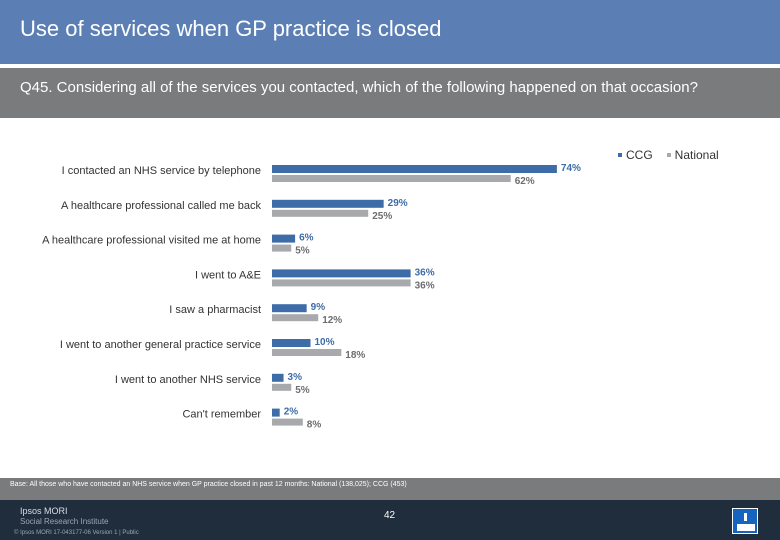 Image resolution: width=780 pixels, height=540 pixels. I want to click on legend-item-national: National, so click(692, 155).